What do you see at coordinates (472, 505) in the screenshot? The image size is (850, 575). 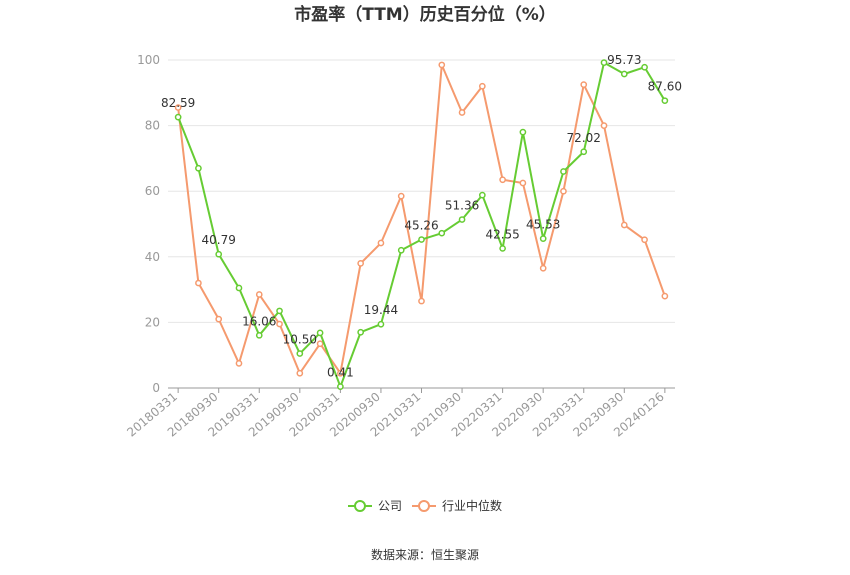 I see `legend-label-industry-median: 行业中位数` at bounding box center [472, 505].